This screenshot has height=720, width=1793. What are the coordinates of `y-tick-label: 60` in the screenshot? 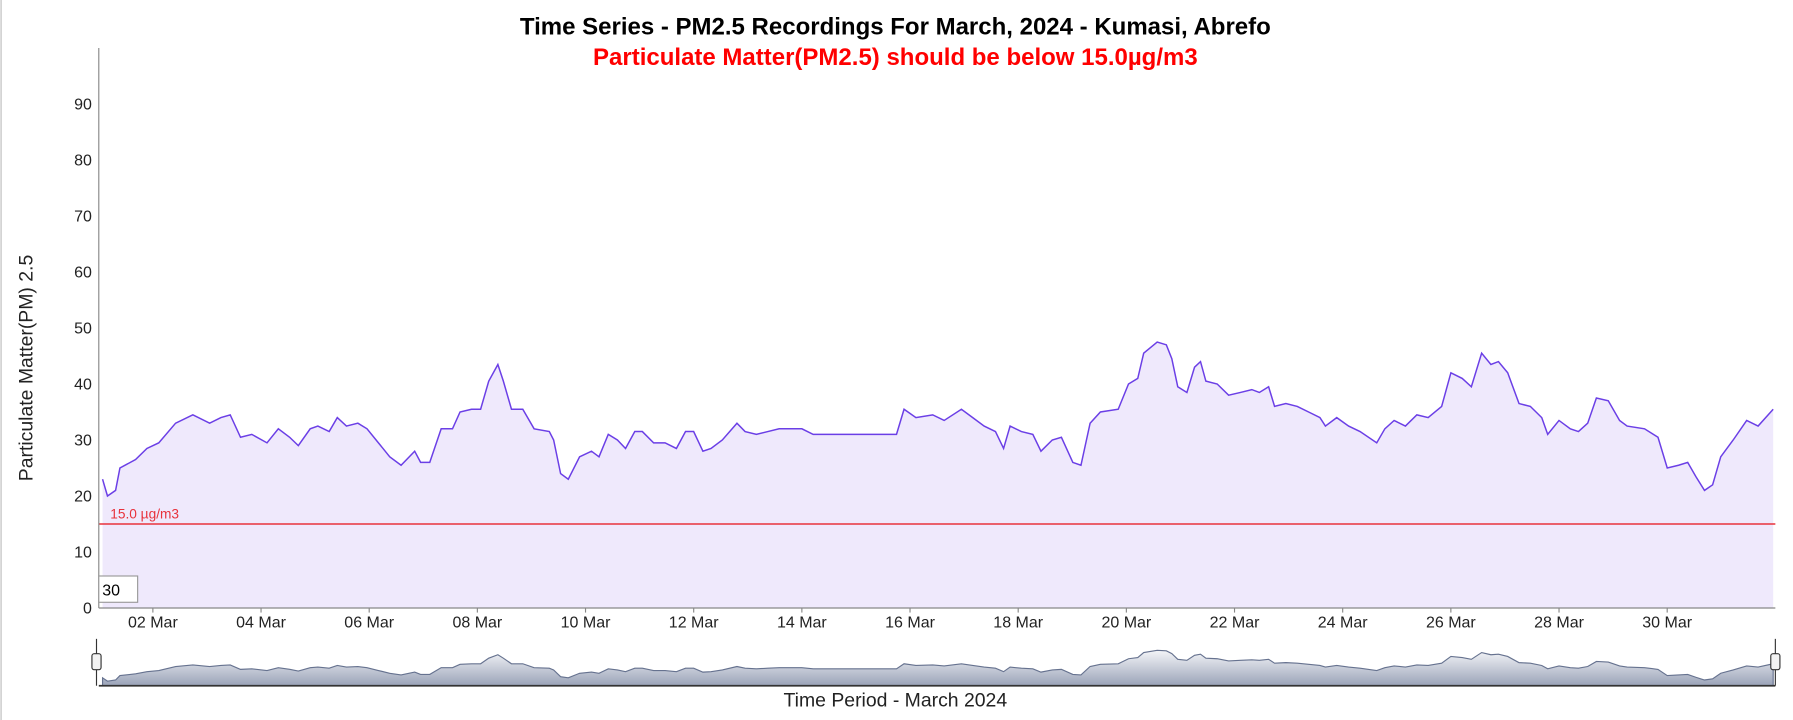 It's located at (83, 273).